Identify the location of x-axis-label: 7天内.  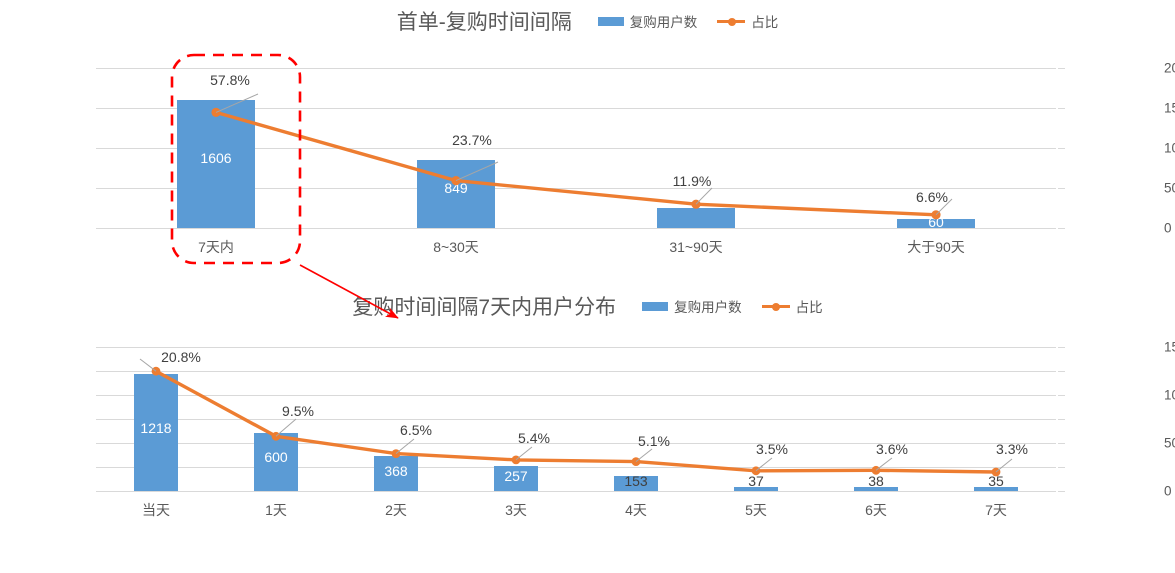
(216, 247).